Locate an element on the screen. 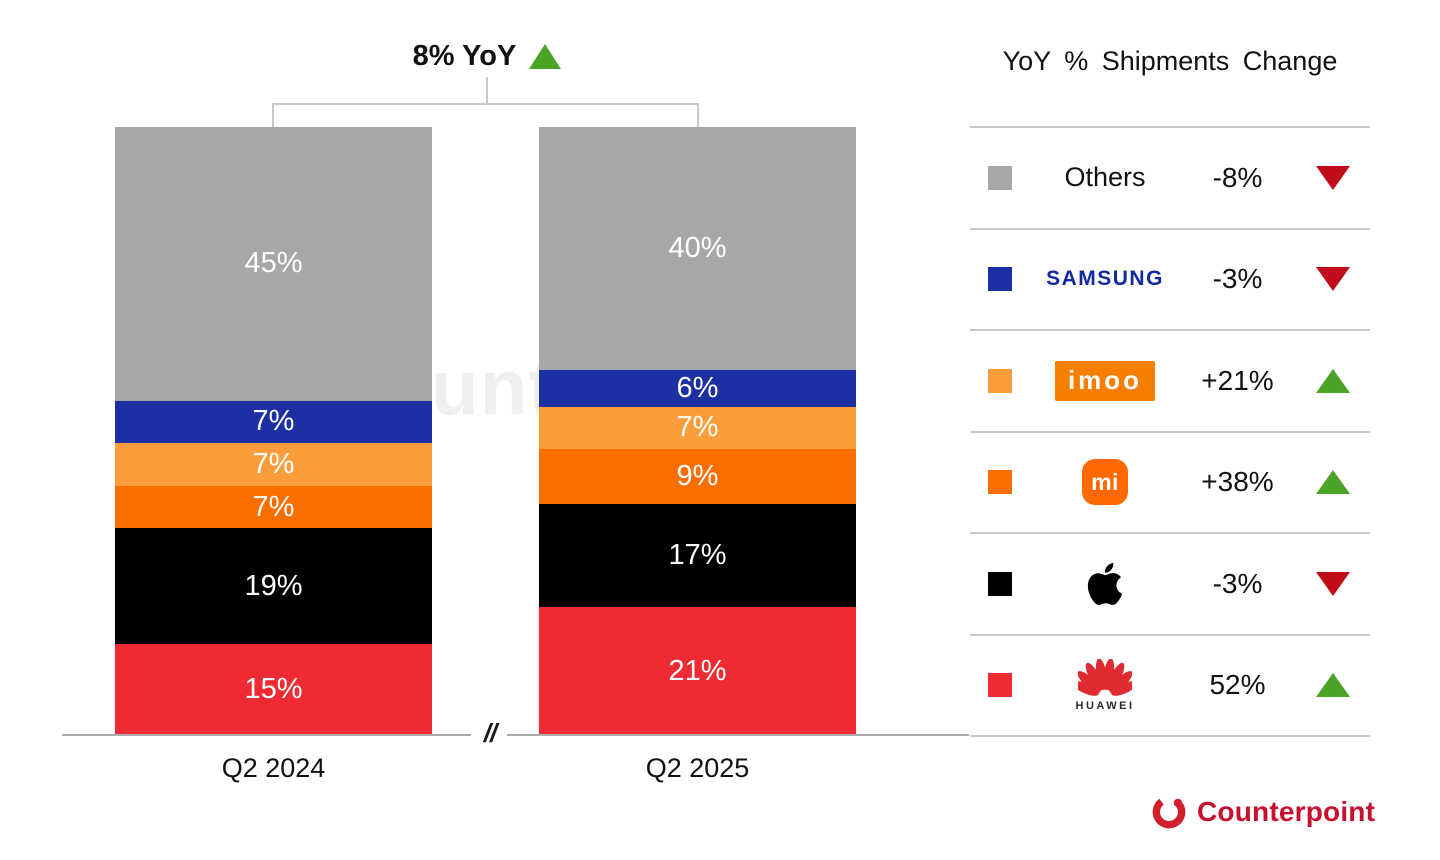  huawei-wordmark: HUAWEI is located at coordinates (1105, 705).